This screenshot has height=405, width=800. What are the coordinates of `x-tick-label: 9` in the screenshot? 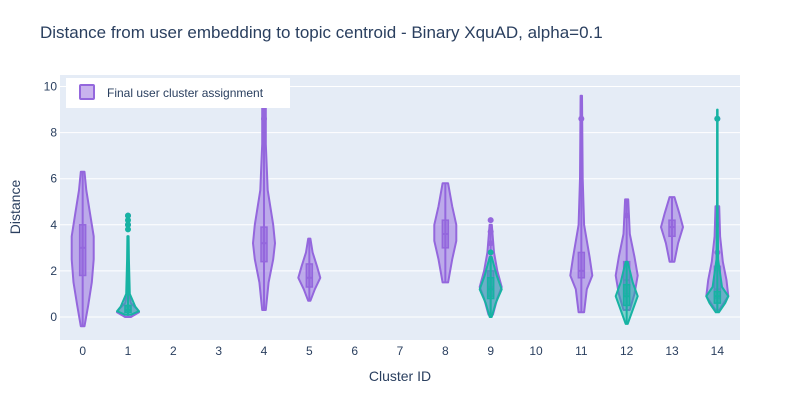 It's located at (490, 351).